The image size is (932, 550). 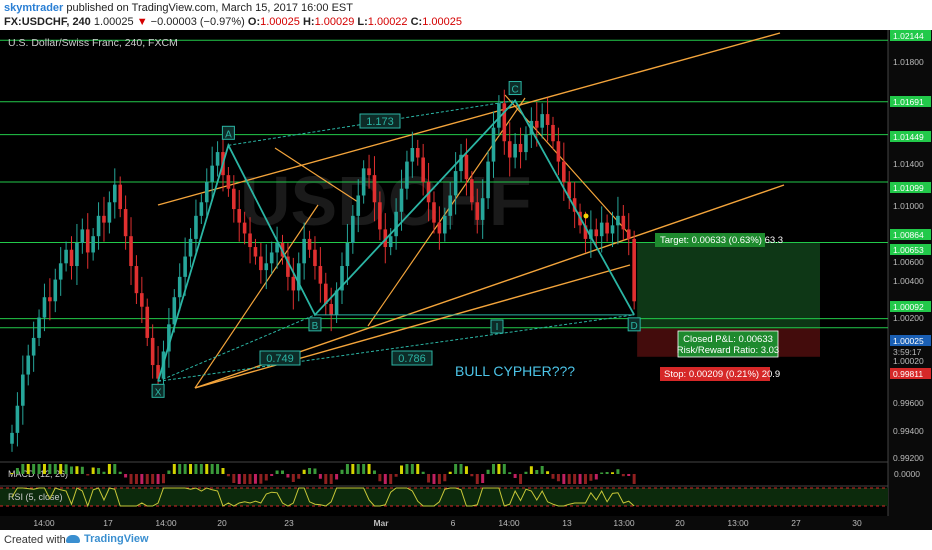 What do you see at coordinates (728, 285) in the screenshot?
I see `target-zone` at bounding box center [728, 285].